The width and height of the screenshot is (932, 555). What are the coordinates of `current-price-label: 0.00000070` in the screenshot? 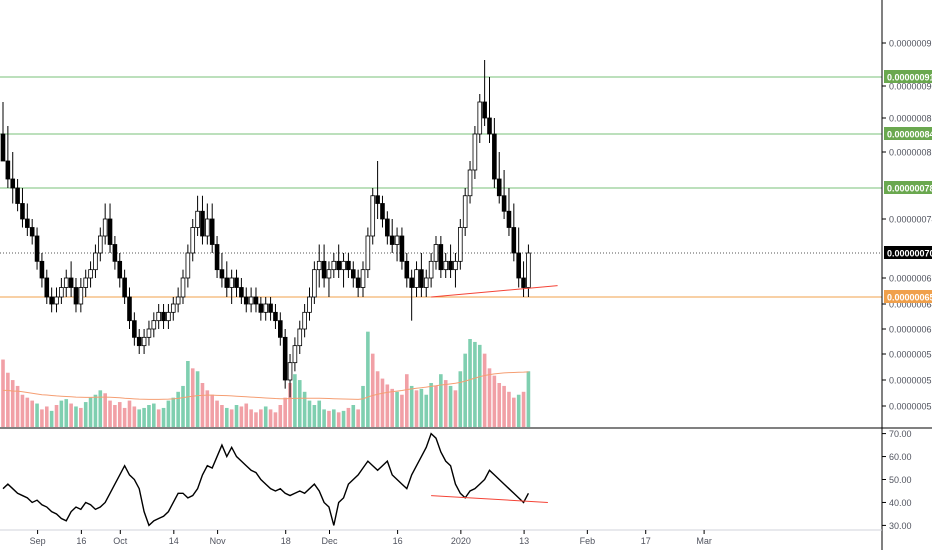 It's located at (909, 254).